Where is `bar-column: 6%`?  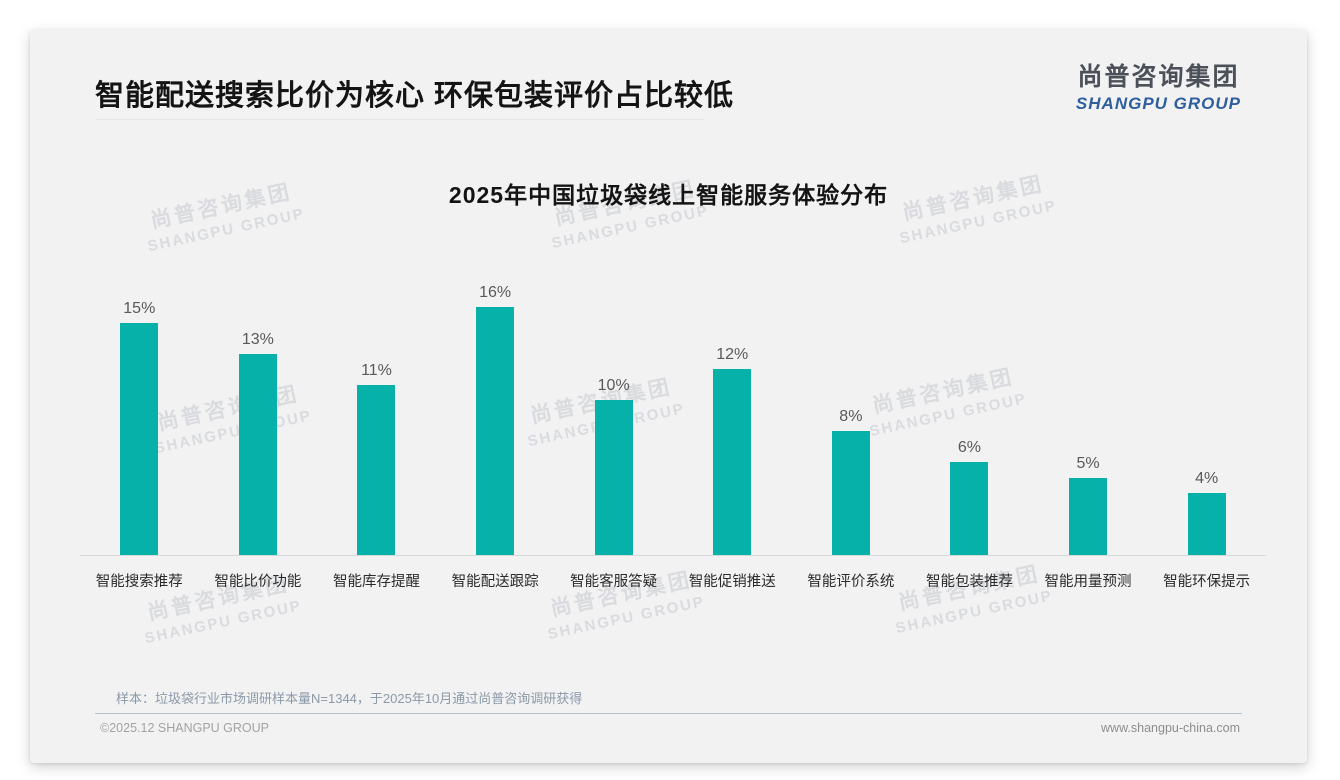
bar-column: 6% is located at coordinates (969, 418).